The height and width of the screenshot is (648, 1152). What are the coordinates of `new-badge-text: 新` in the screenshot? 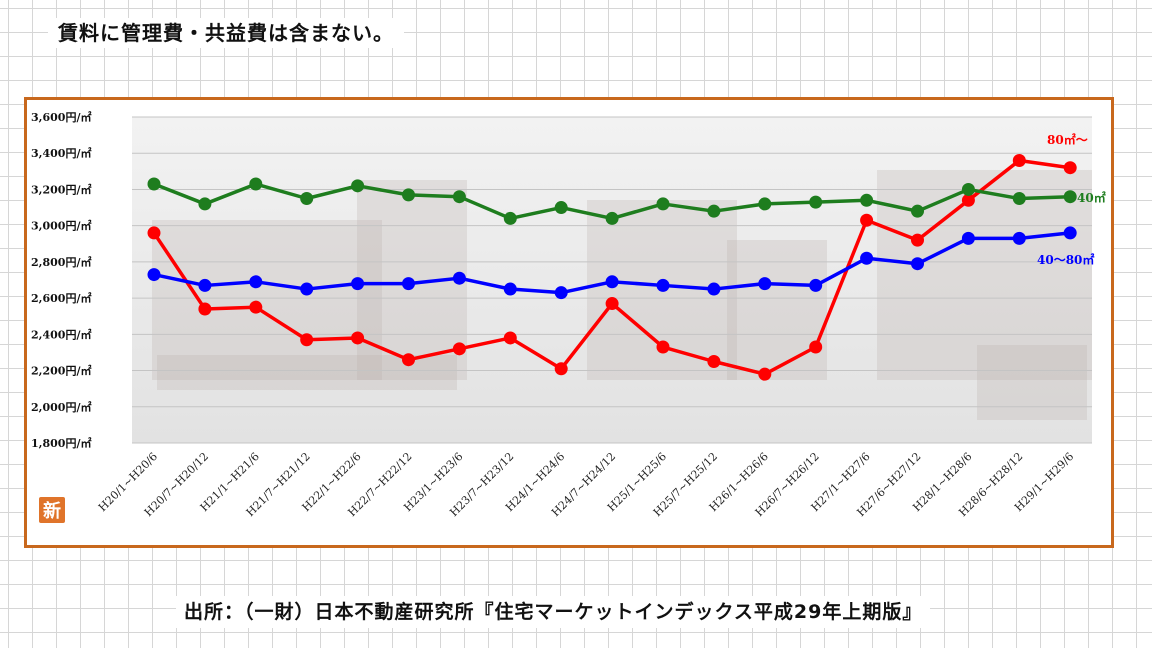 It's located at (52, 511).